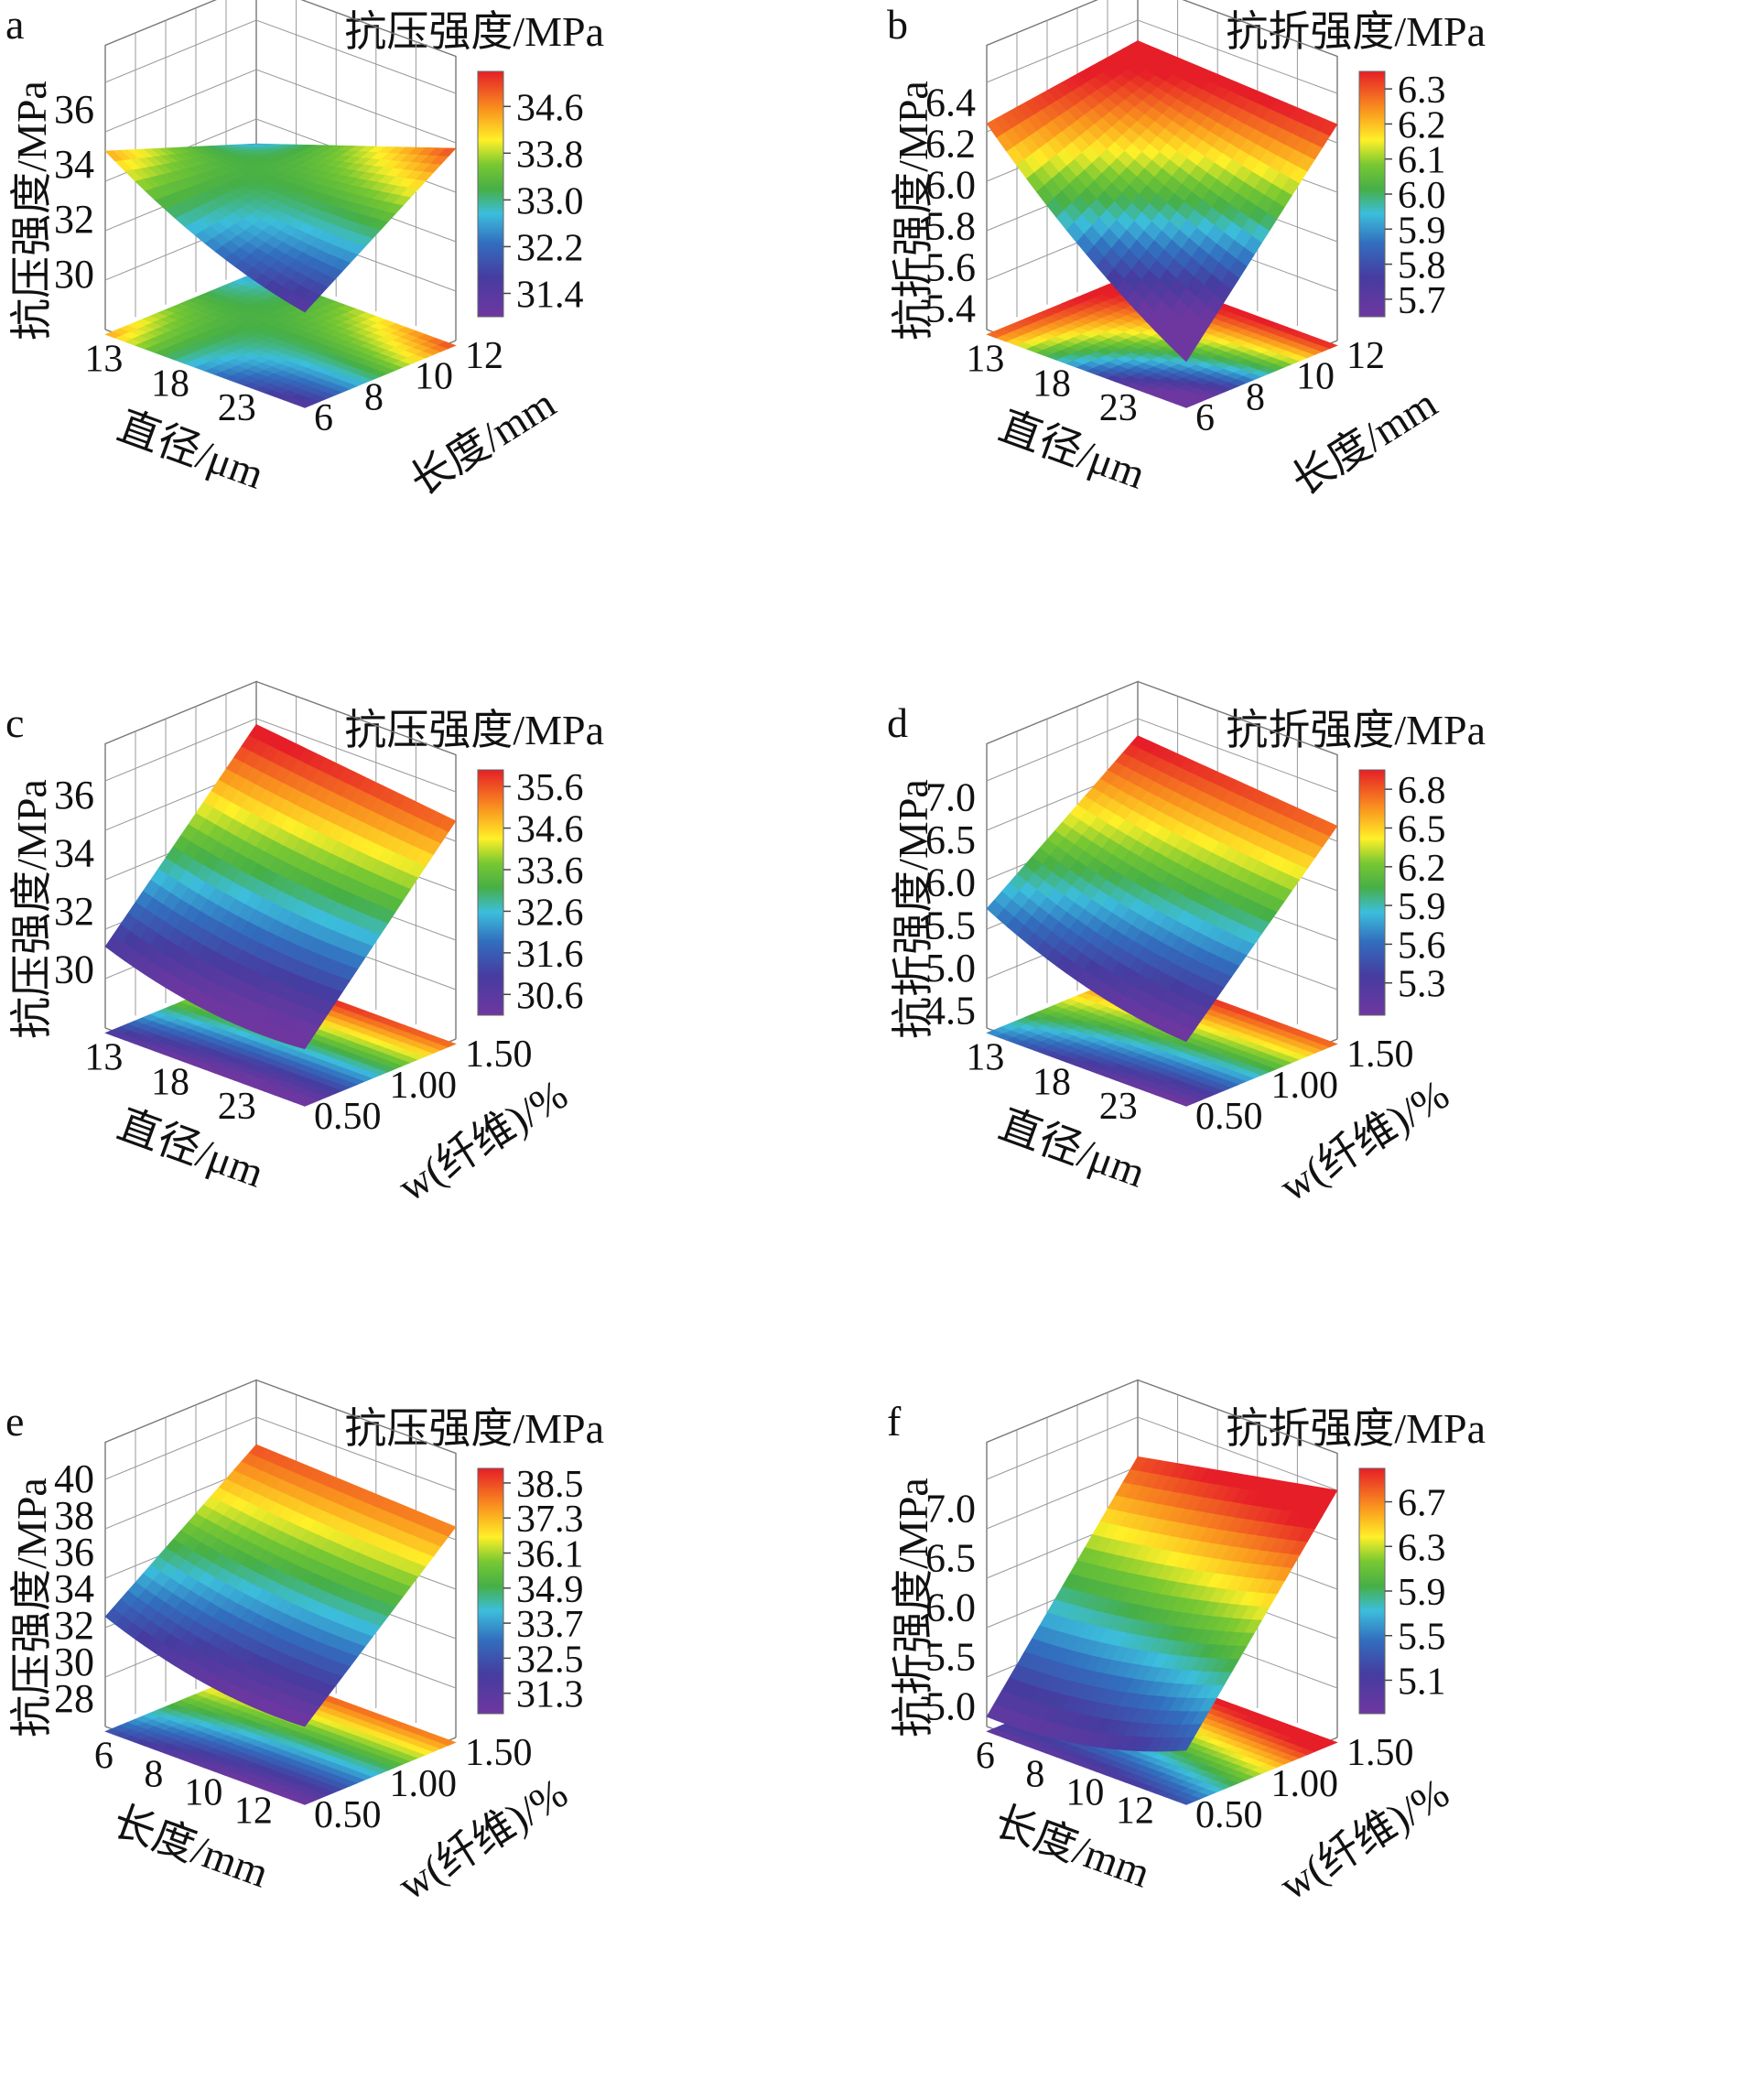 The height and width of the screenshot is (2100, 1762). Describe the element at coordinates (253, 1812) in the screenshot. I see `x-tick-label: 12` at that location.